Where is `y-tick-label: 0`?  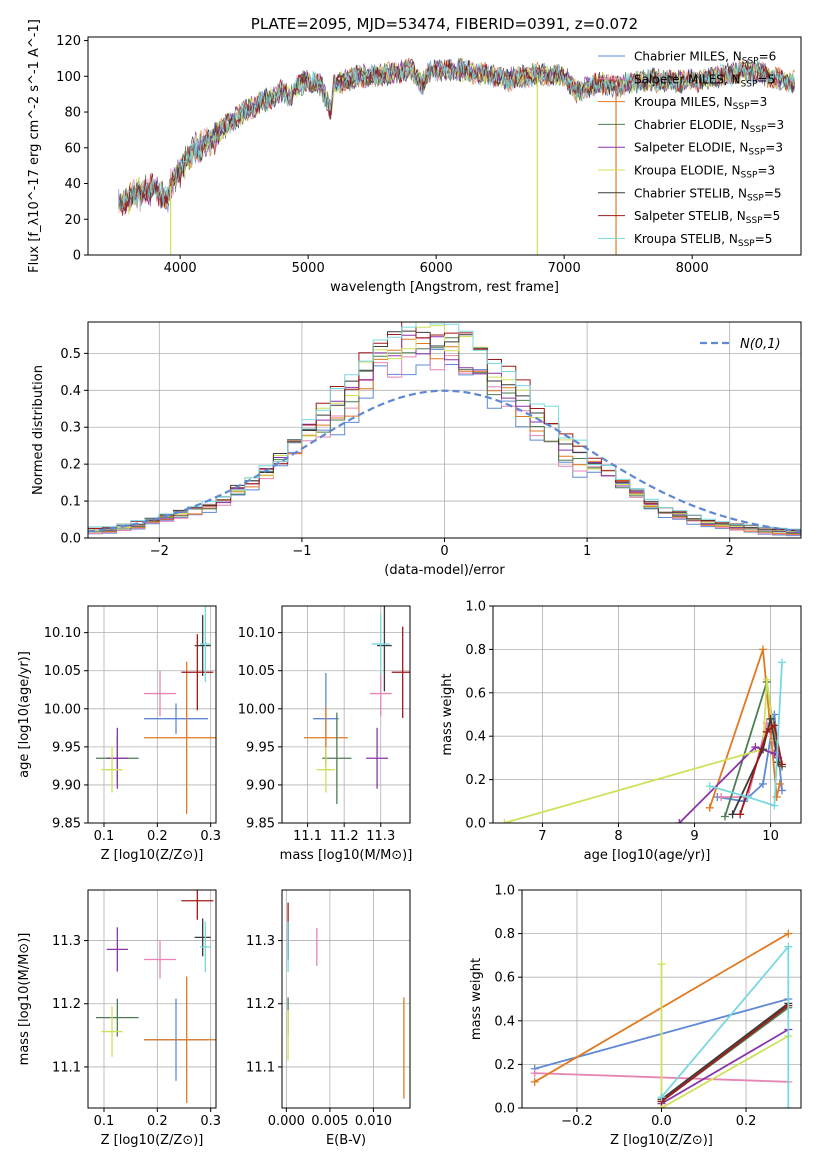 y-tick-label: 0 is located at coordinates (77, 256).